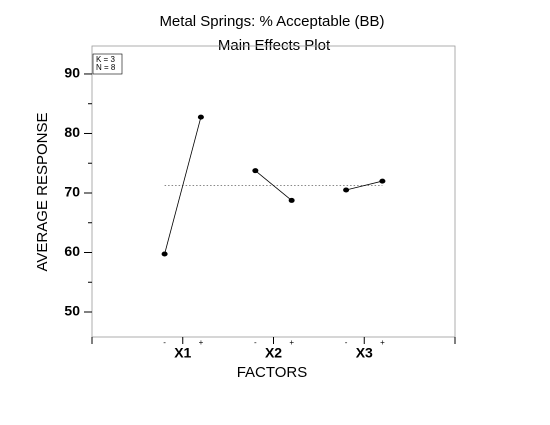 The width and height of the screenshot is (550, 425). I want to click on factor-label: X1, so click(182, 353).